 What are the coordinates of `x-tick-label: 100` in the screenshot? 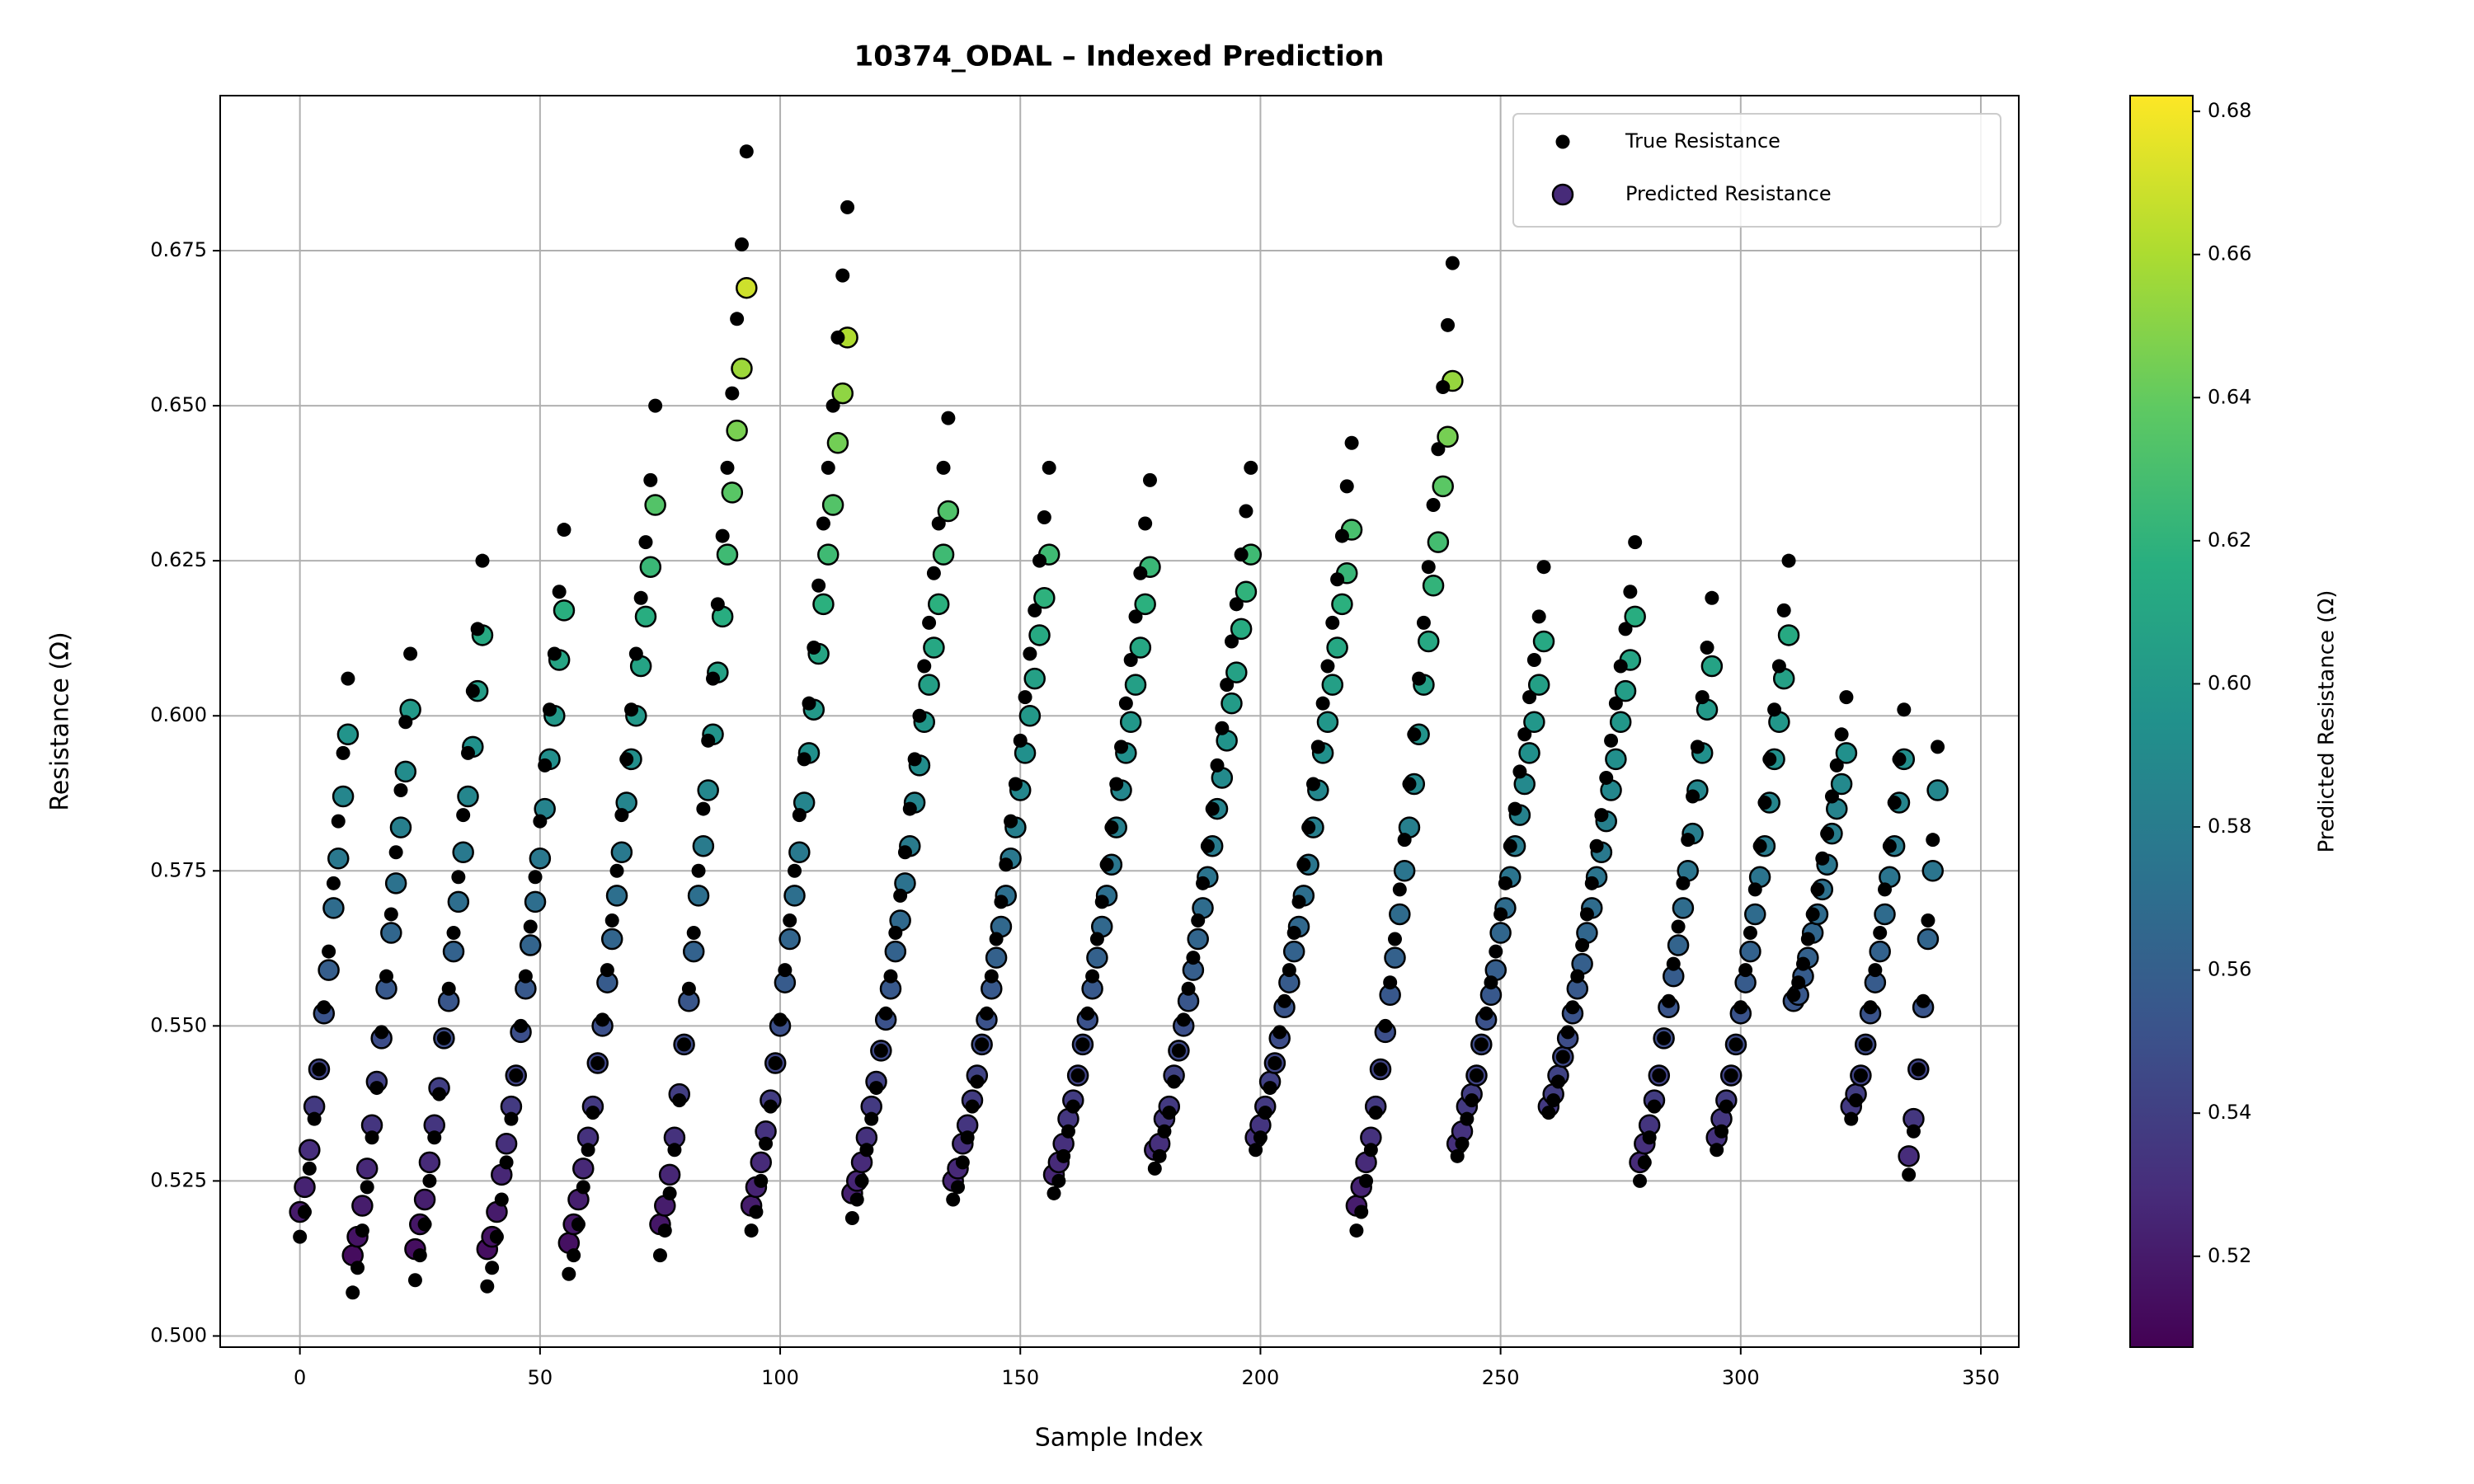 It's located at (780, 1377).